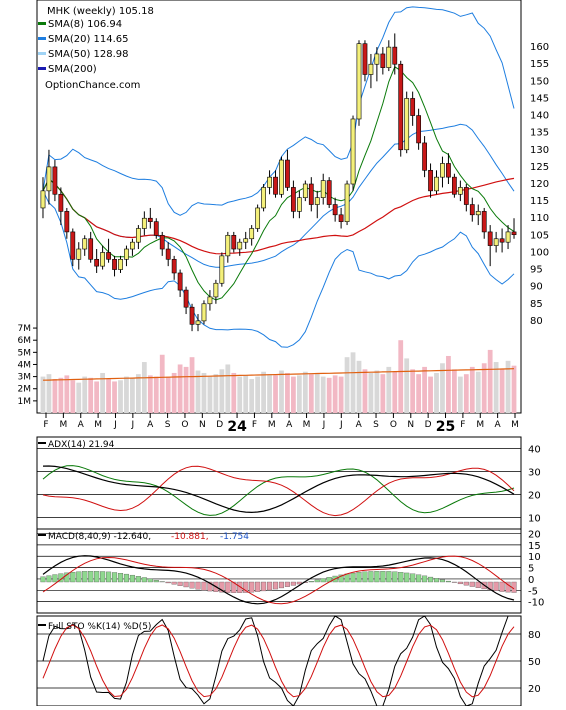 The height and width of the screenshot is (710, 566). Describe the element at coordinates (42, 68) in the screenshot. I see `legend-swatch-sma200` at that location.